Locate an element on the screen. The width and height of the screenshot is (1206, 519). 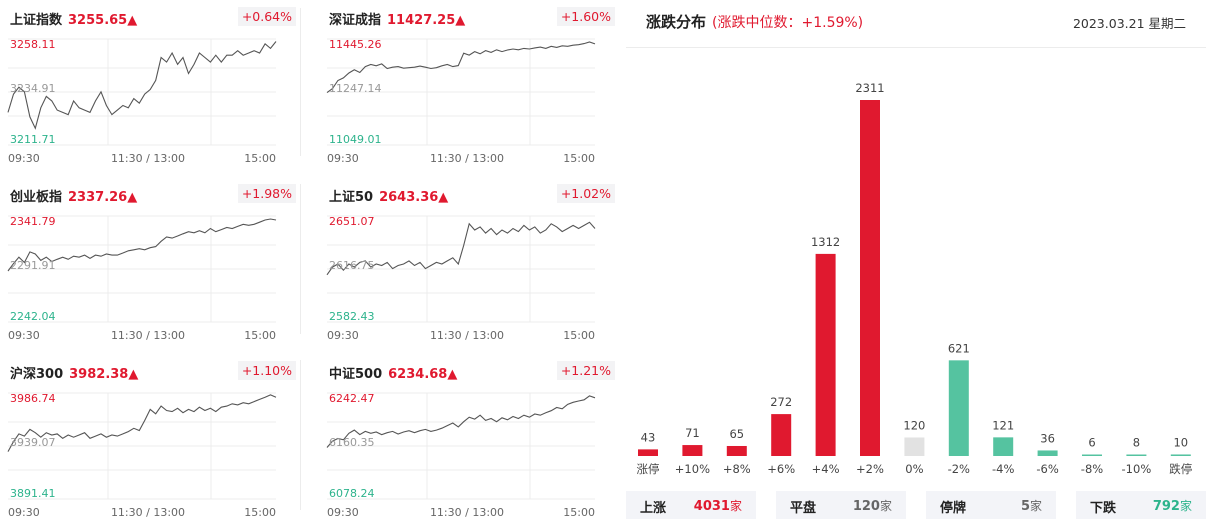
bar-category-label: +6% is located at coordinates (781, 469).